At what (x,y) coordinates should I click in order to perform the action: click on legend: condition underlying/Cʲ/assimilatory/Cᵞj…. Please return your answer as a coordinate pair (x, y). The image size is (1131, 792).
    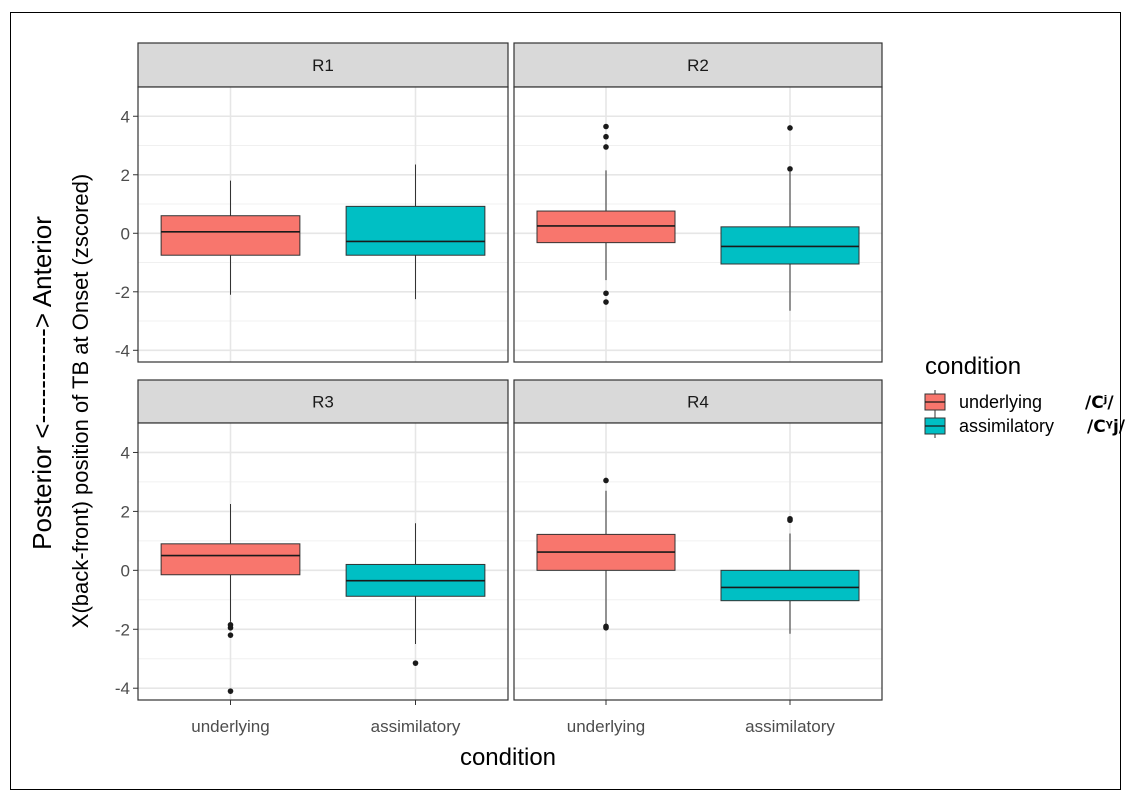
    Looking at the image, I should click on (1025, 395).